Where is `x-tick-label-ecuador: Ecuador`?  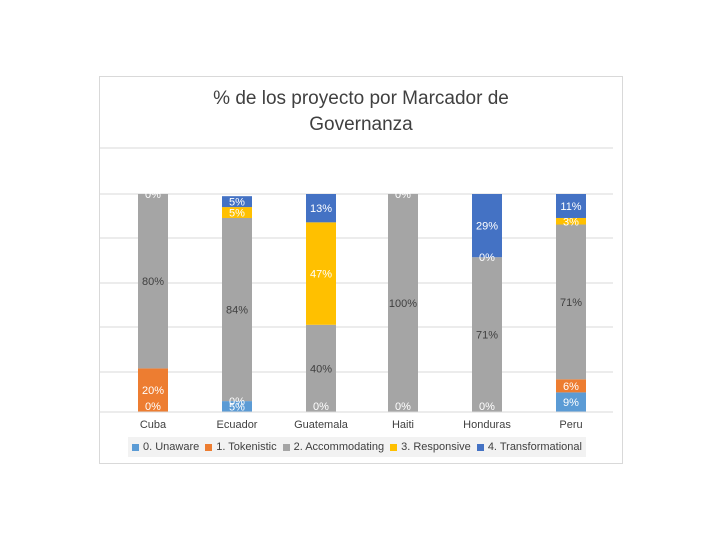 x-tick-label-ecuador: Ecuador is located at coordinates (237, 425).